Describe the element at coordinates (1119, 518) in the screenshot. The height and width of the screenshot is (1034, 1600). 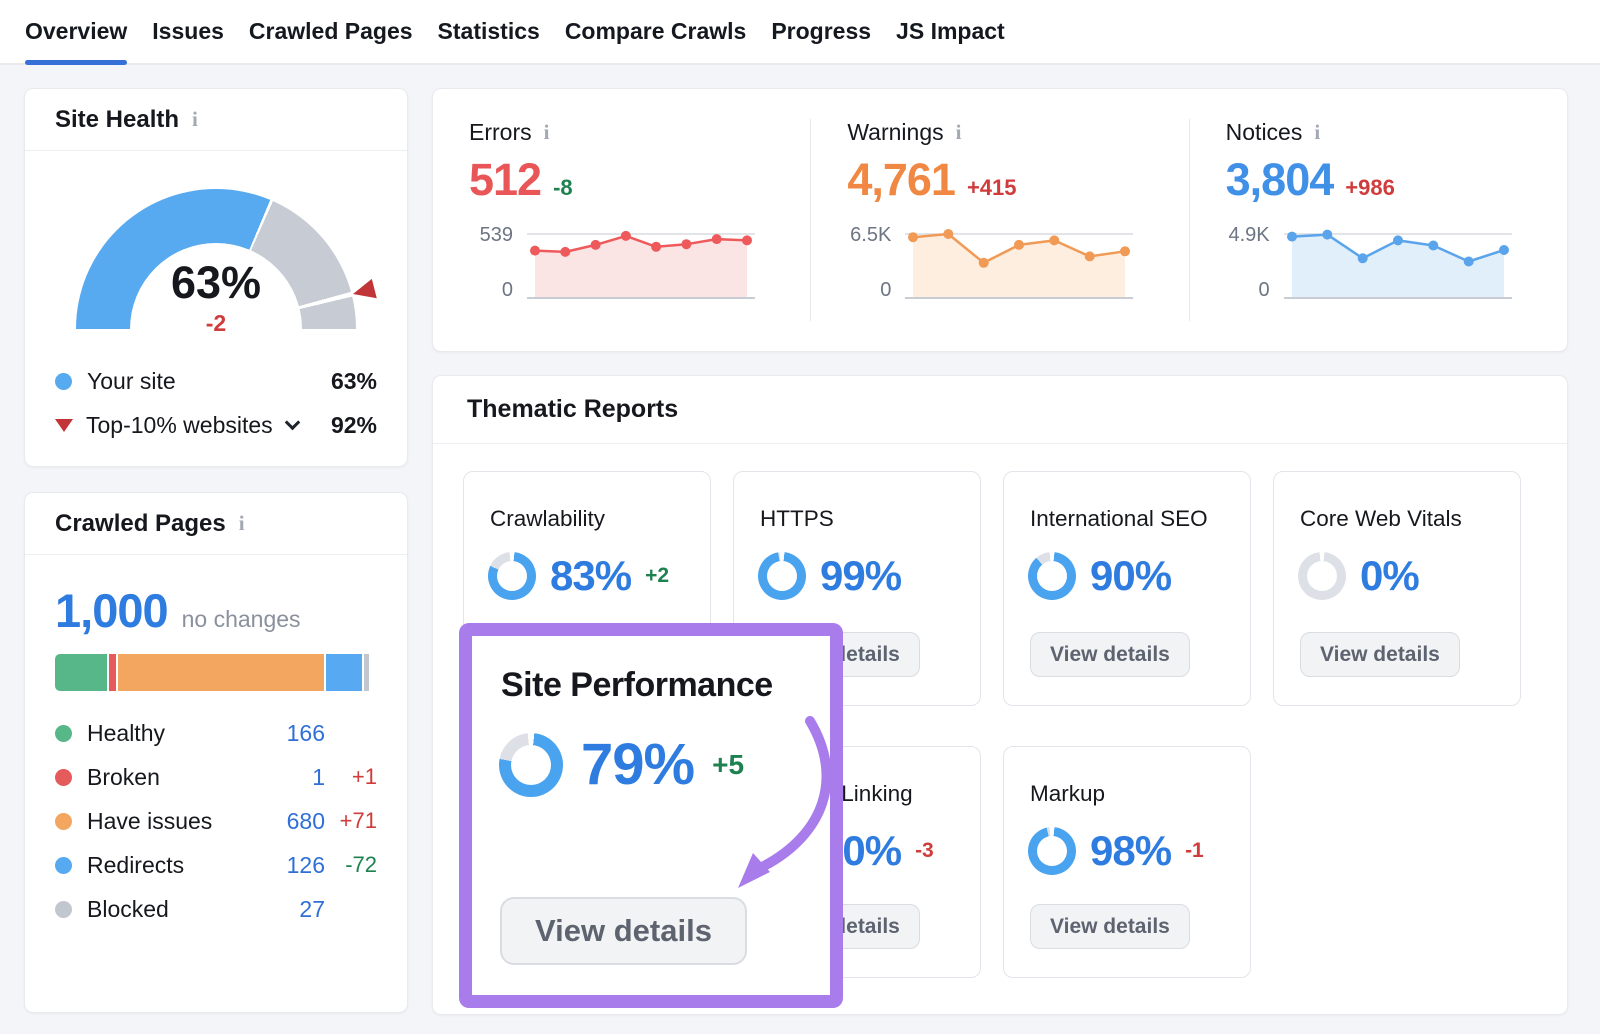
I see `international-seo-label: International SEO` at that location.